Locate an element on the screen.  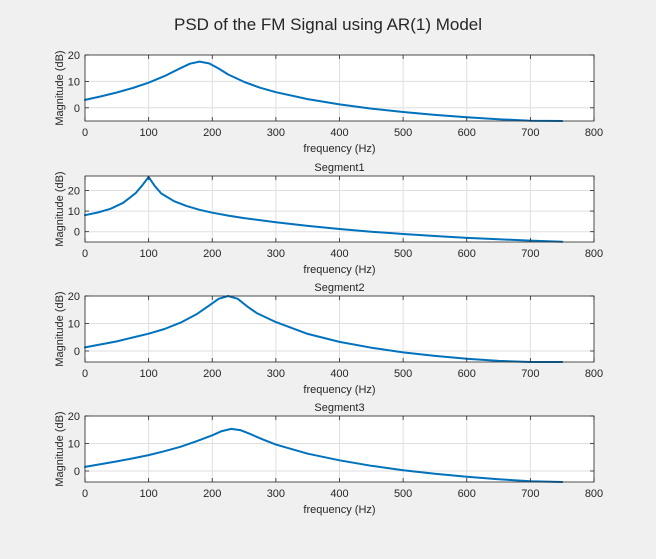
subplot-title: Segment2 is located at coordinates (339, 288).